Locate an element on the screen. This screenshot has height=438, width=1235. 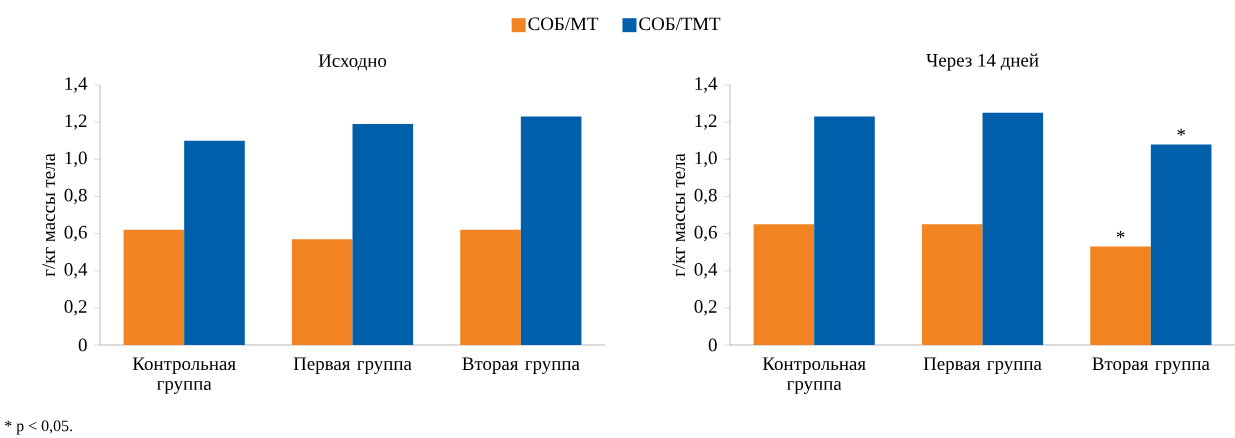
legend-label: СОБ/МТ is located at coordinates (563, 24).